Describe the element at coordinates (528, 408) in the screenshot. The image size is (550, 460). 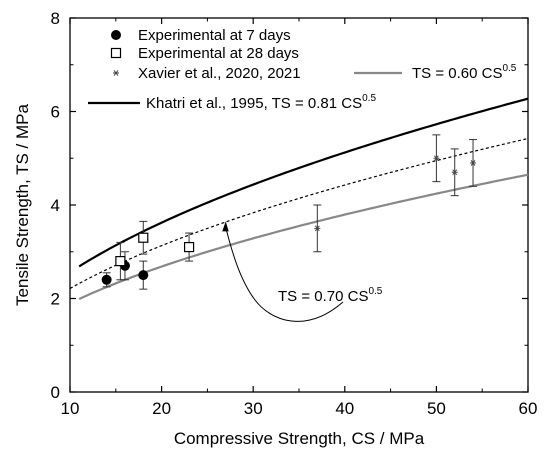
I see `x-tick-label: 60` at that location.